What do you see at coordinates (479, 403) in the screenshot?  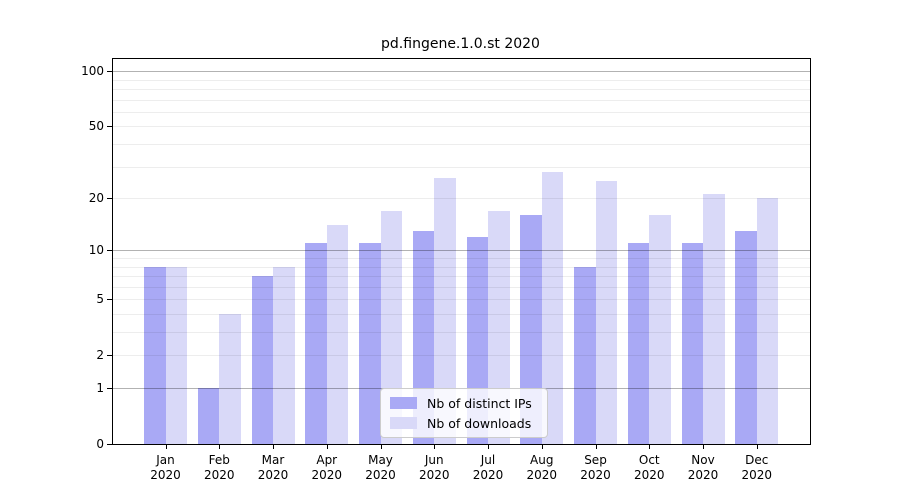 I see `legend-label-distinct-ips: Nb of distinct IPs` at bounding box center [479, 403].